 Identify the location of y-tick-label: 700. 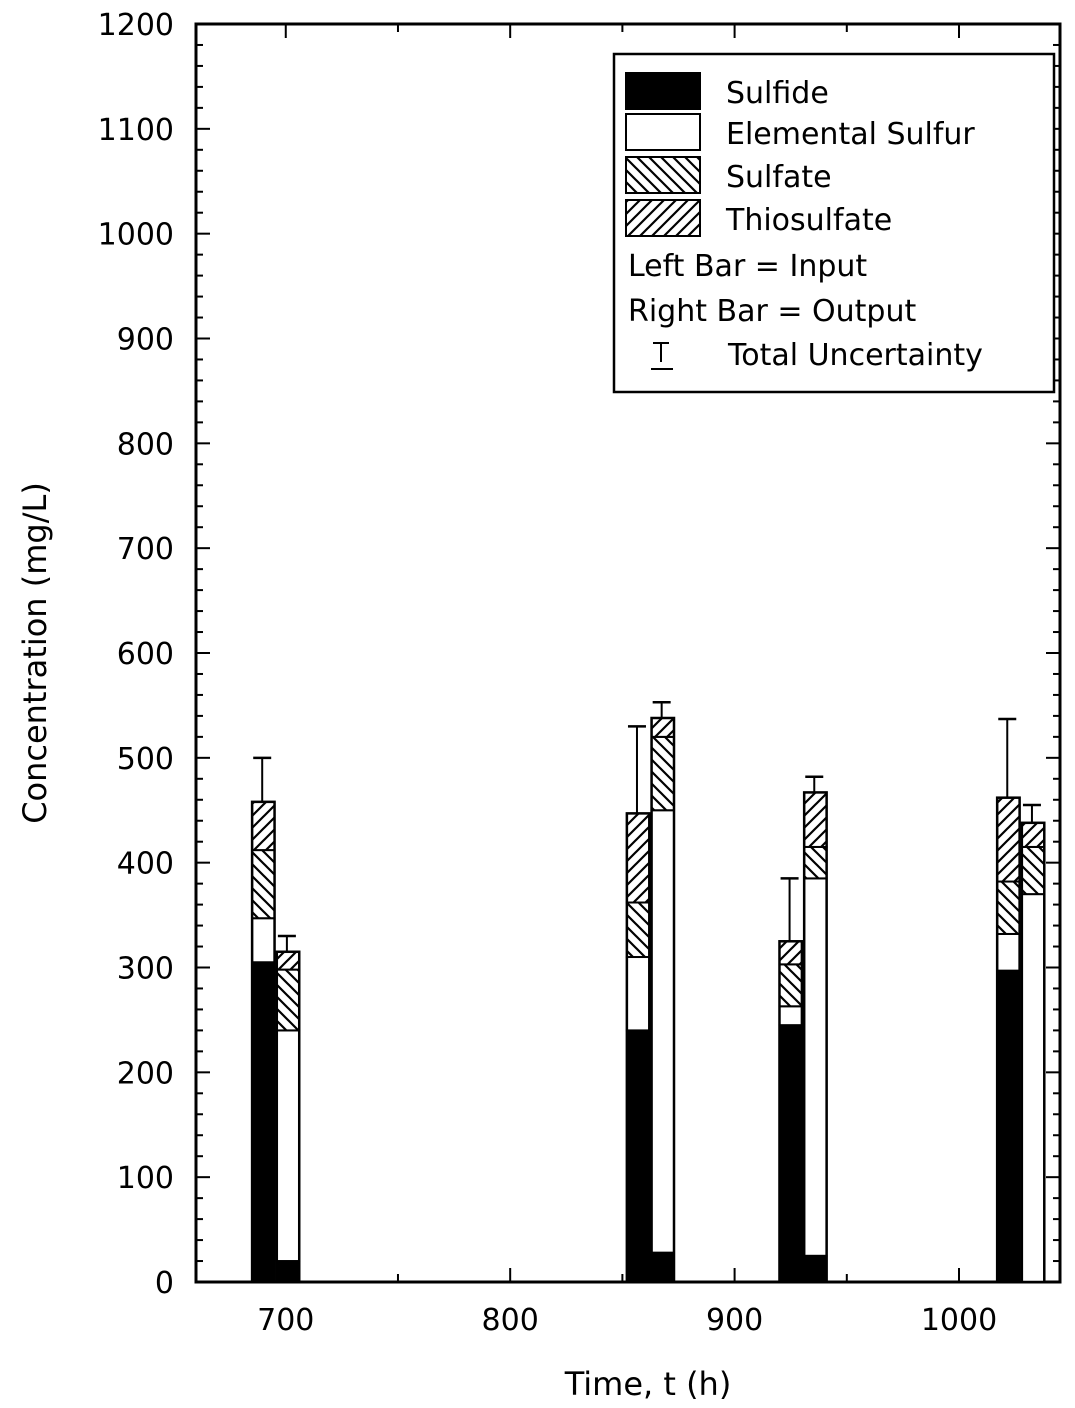
(145, 549).